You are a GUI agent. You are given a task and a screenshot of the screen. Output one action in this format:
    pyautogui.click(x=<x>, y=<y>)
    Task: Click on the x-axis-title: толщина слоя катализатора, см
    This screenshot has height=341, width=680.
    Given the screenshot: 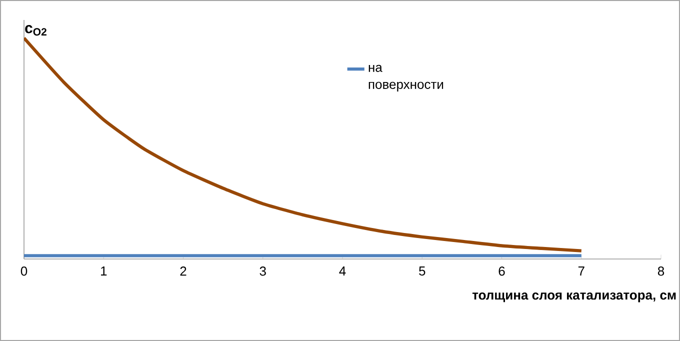 What is the action you would take?
    pyautogui.click(x=574, y=297)
    